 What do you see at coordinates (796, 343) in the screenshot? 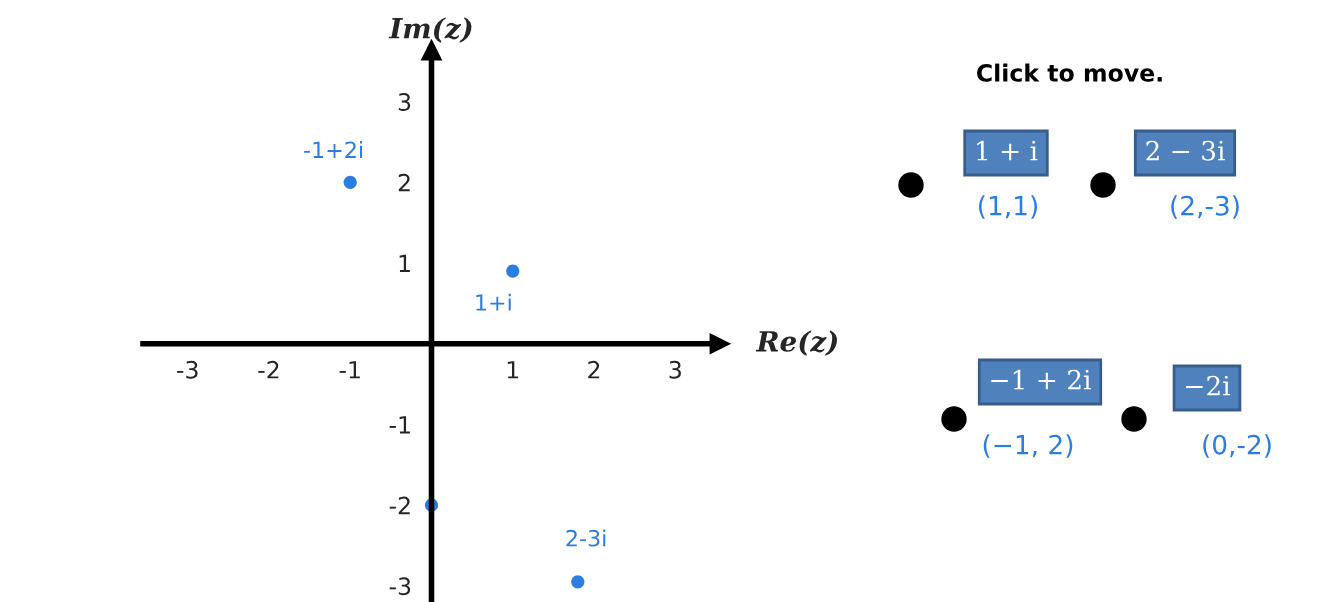
I see `x-axis-title: Re(z)` at bounding box center [796, 343].